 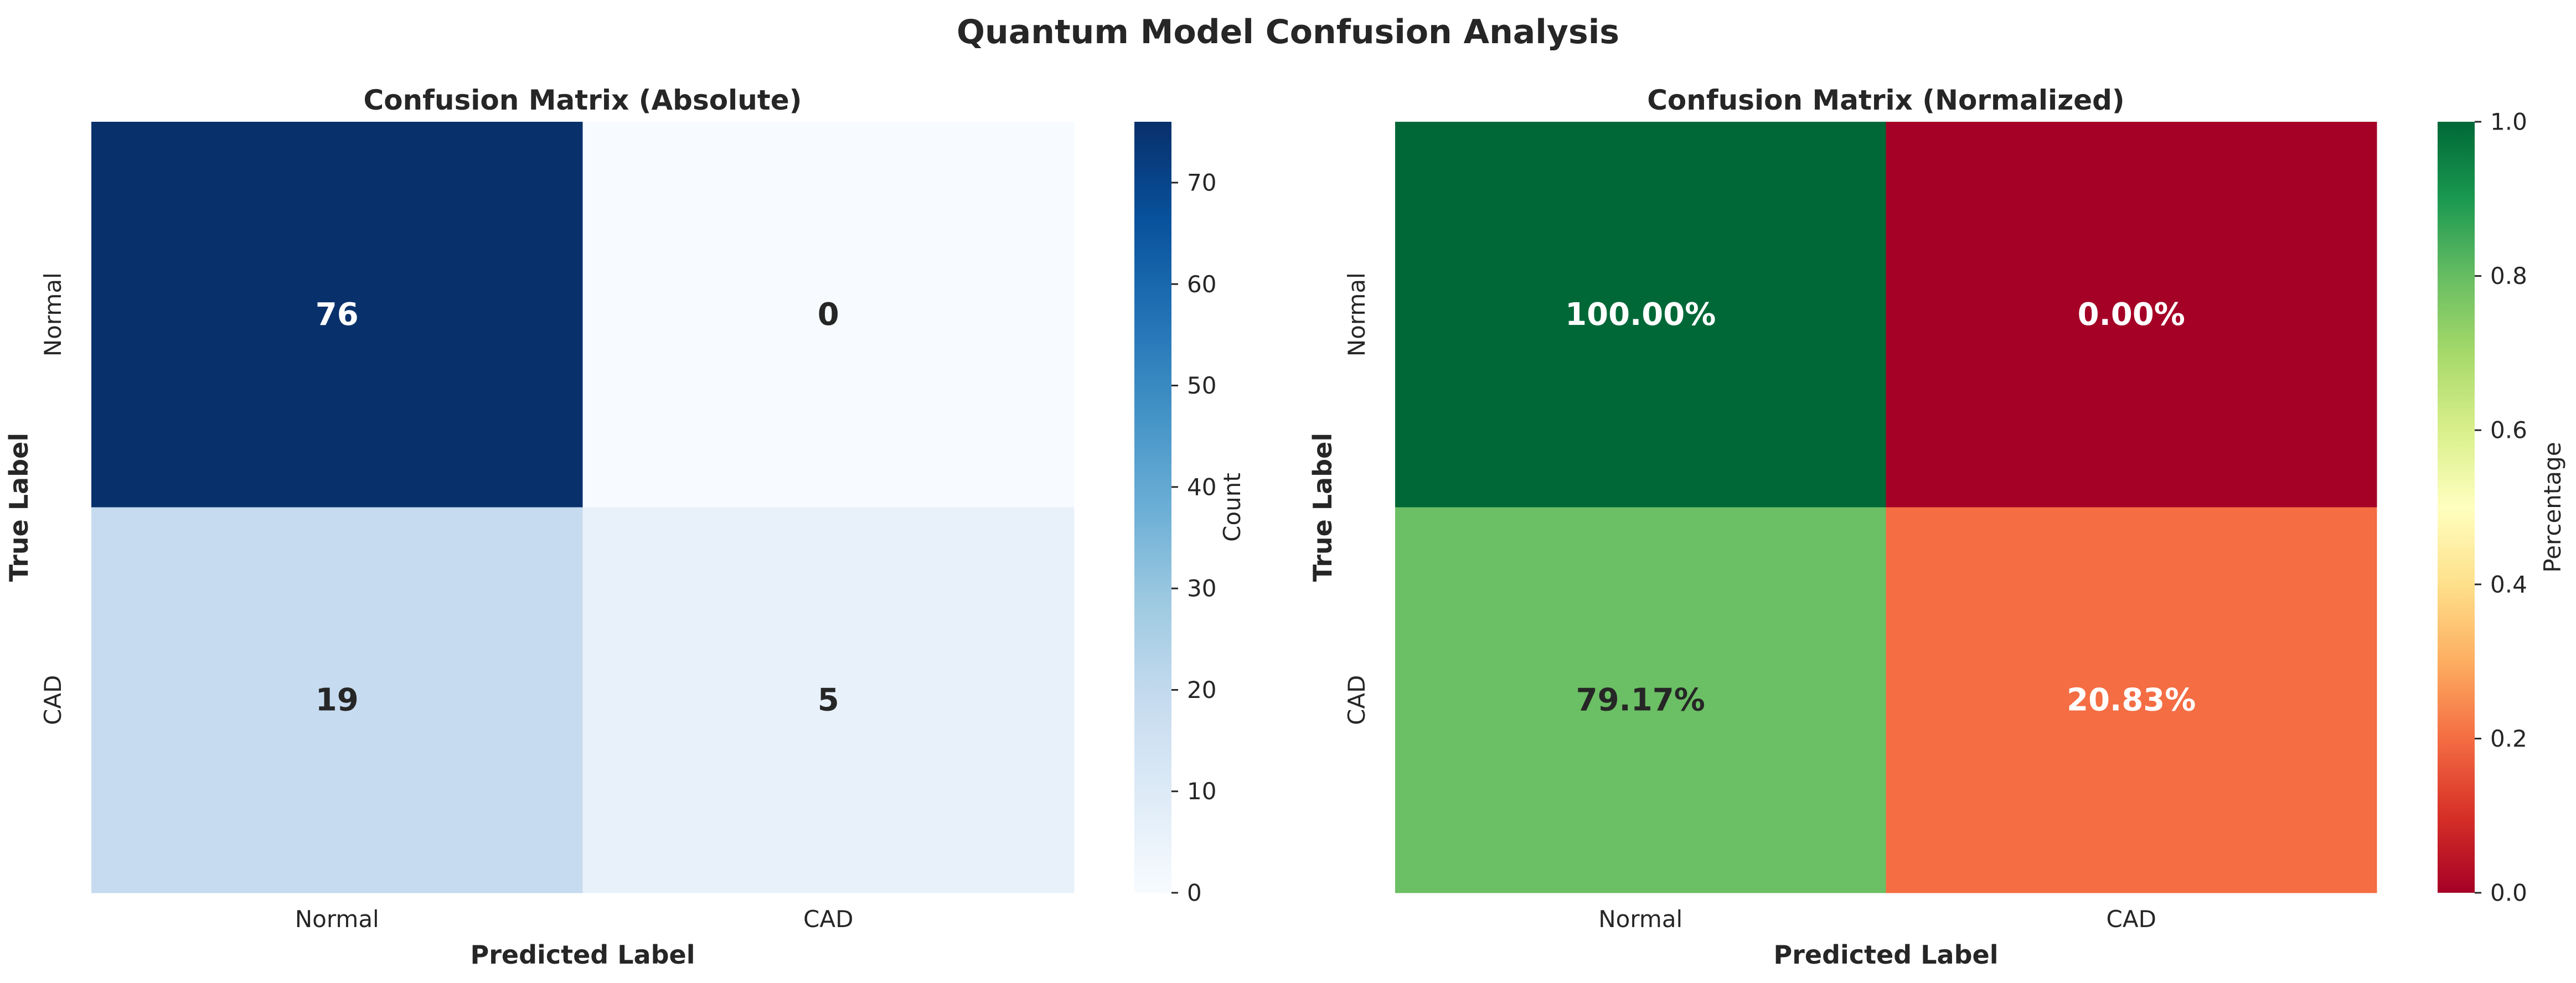 I want to click on cell-label: 20.83%, so click(x=2131, y=700).